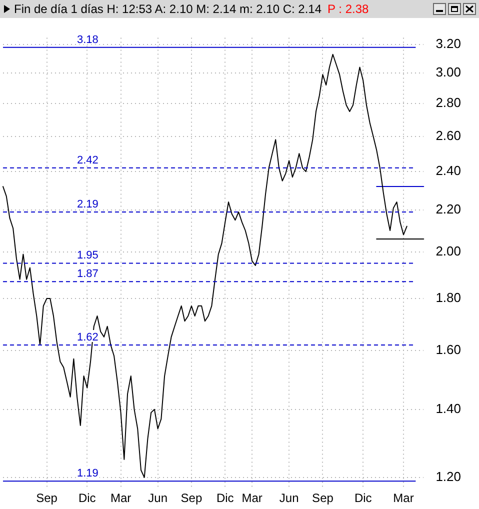 This screenshot has width=479, height=509. I want to click on ref-line-label: 2.42, so click(87, 160).